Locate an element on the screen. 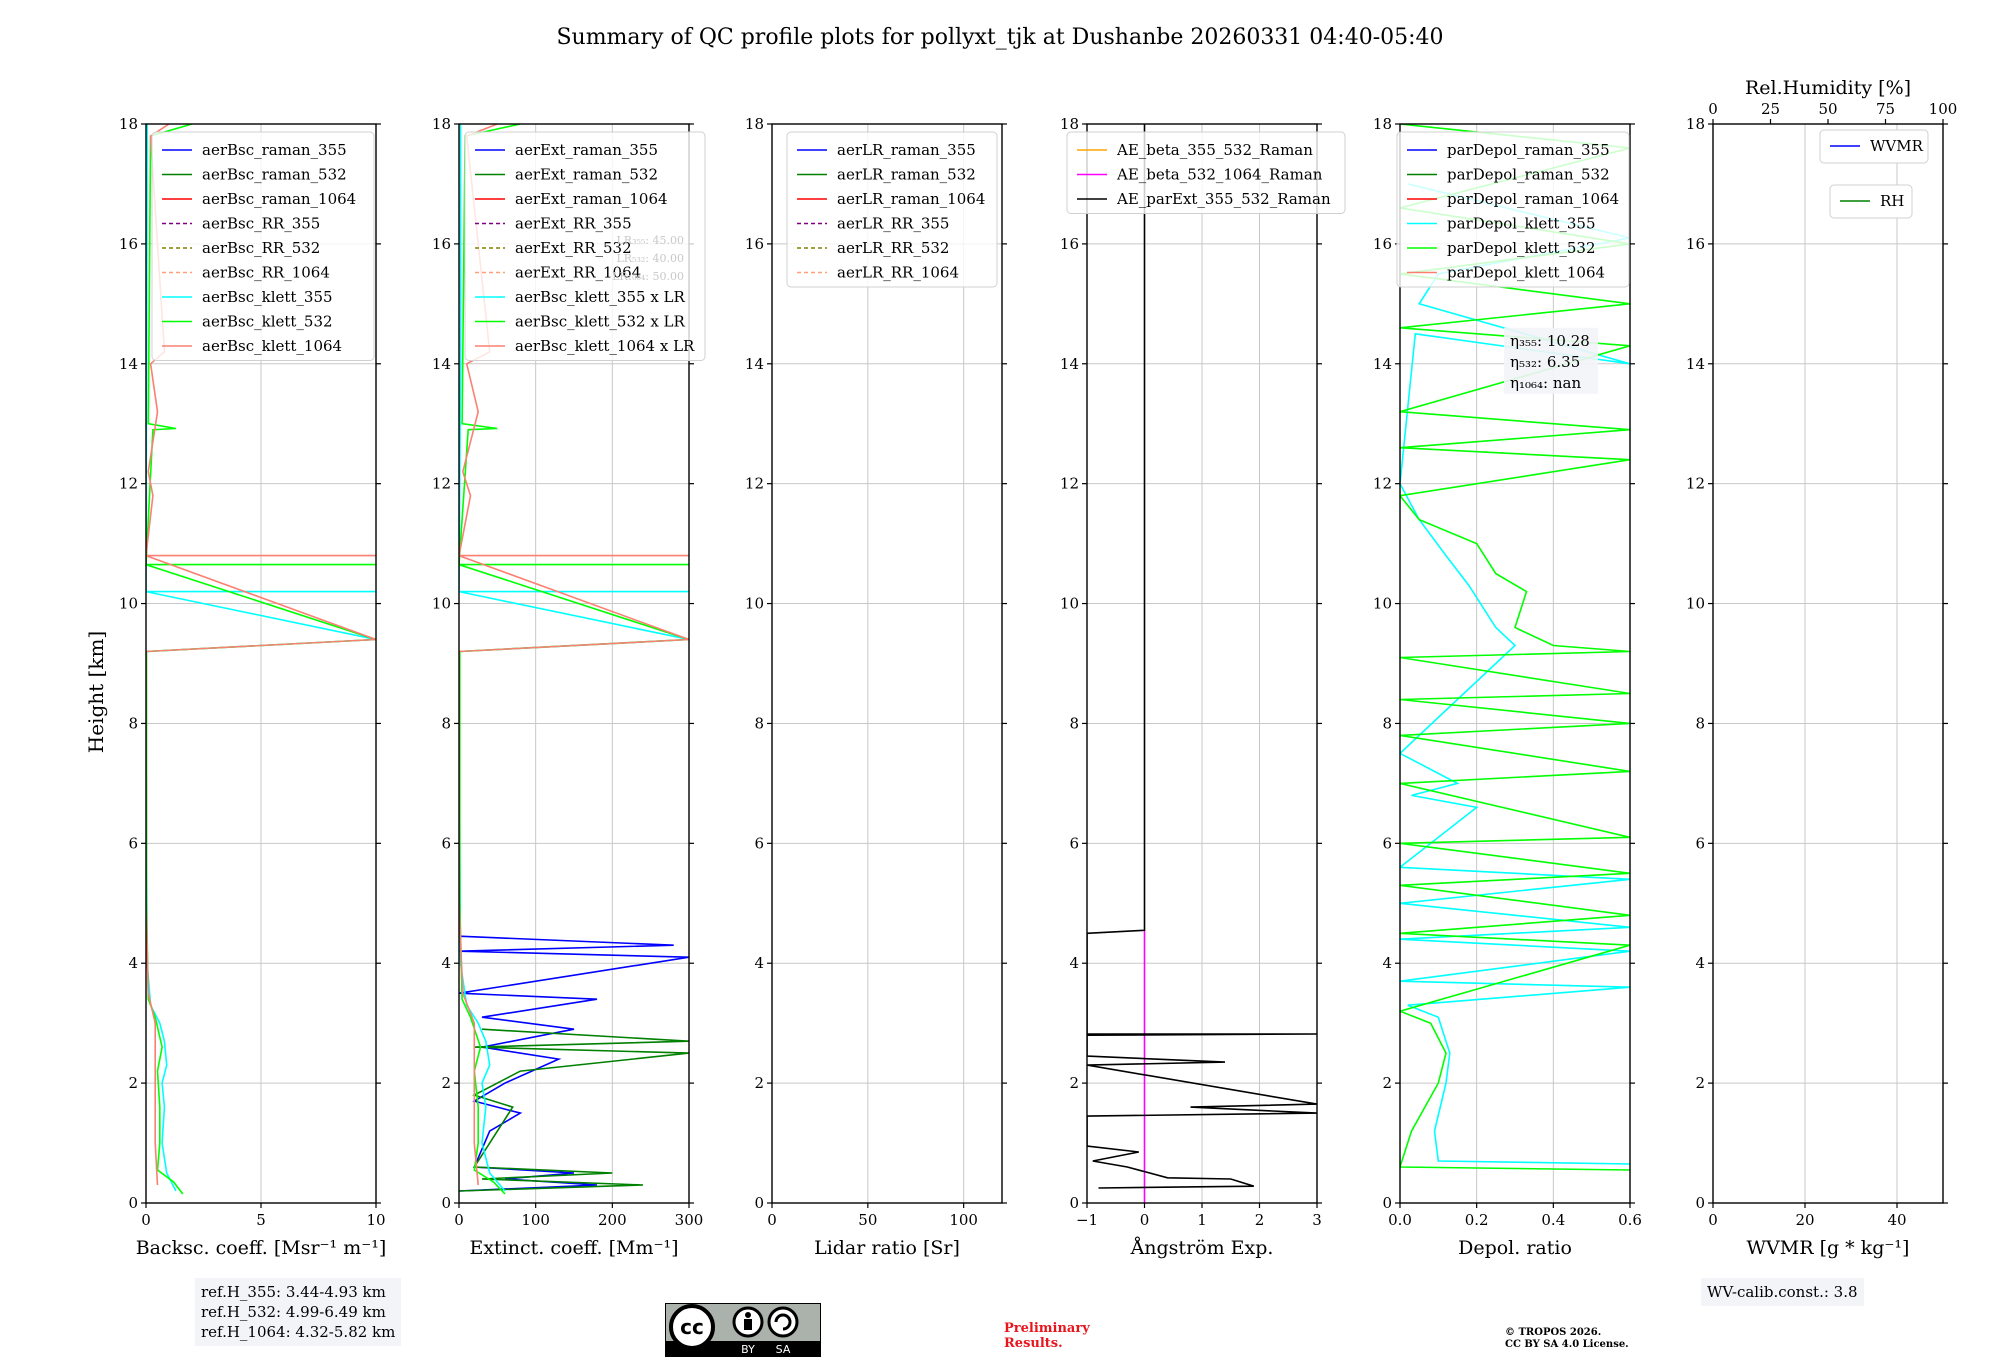  legend-label: aerBsc_RR_1064 is located at coordinates (266, 273).